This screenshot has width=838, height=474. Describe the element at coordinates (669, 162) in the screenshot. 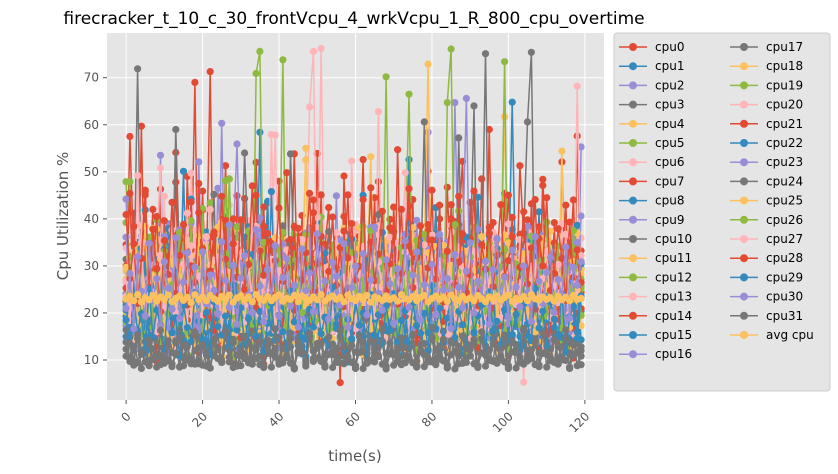

I see `legend-label: cpu6` at that location.